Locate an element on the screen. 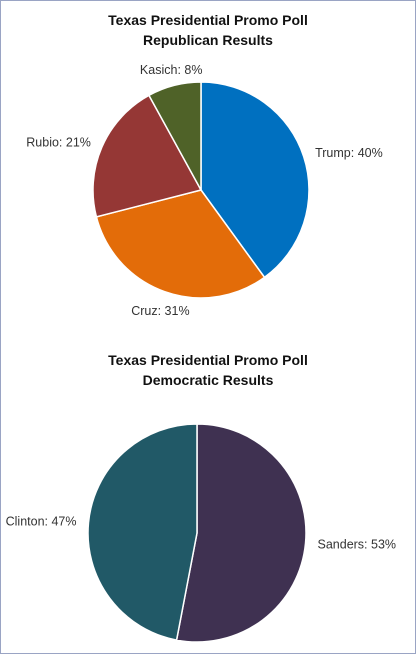 This screenshot has height=655, width=416. republican-label-trump: Trump: 40% is located at coordinates (349, 153).